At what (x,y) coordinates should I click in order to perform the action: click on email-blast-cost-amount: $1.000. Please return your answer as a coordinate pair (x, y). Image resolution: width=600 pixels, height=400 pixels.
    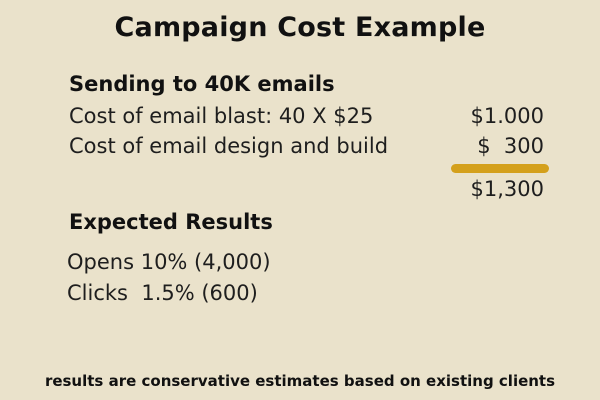
    Looking at the image, I should click on (507, 116).